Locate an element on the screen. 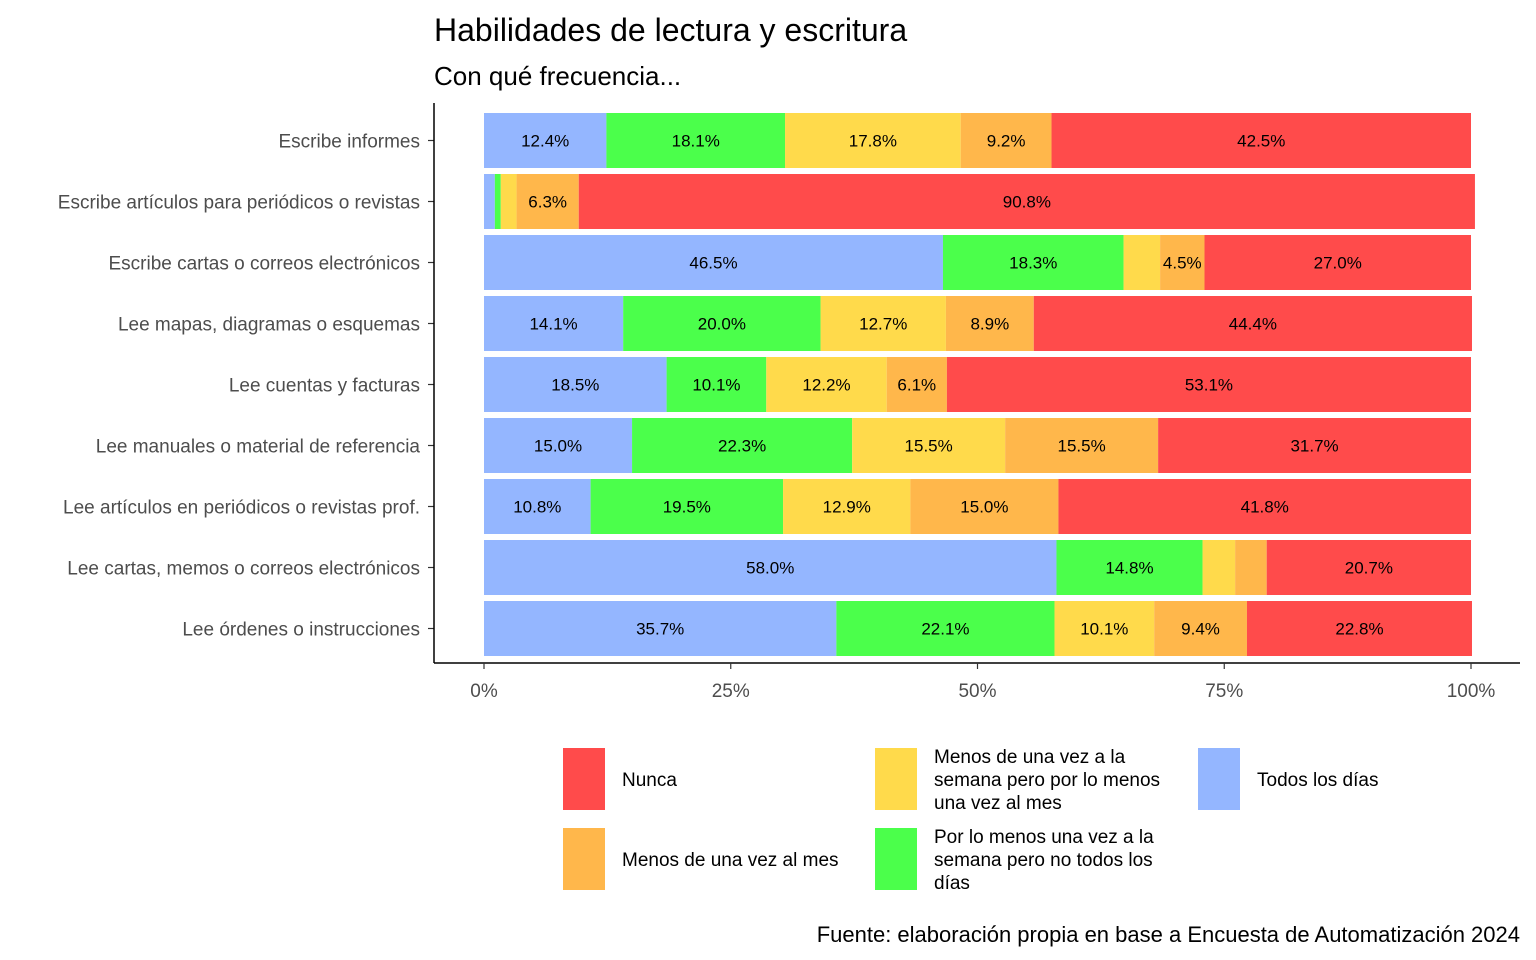  bar-value-label: 31.7% is located at coordinates (1314, 446).